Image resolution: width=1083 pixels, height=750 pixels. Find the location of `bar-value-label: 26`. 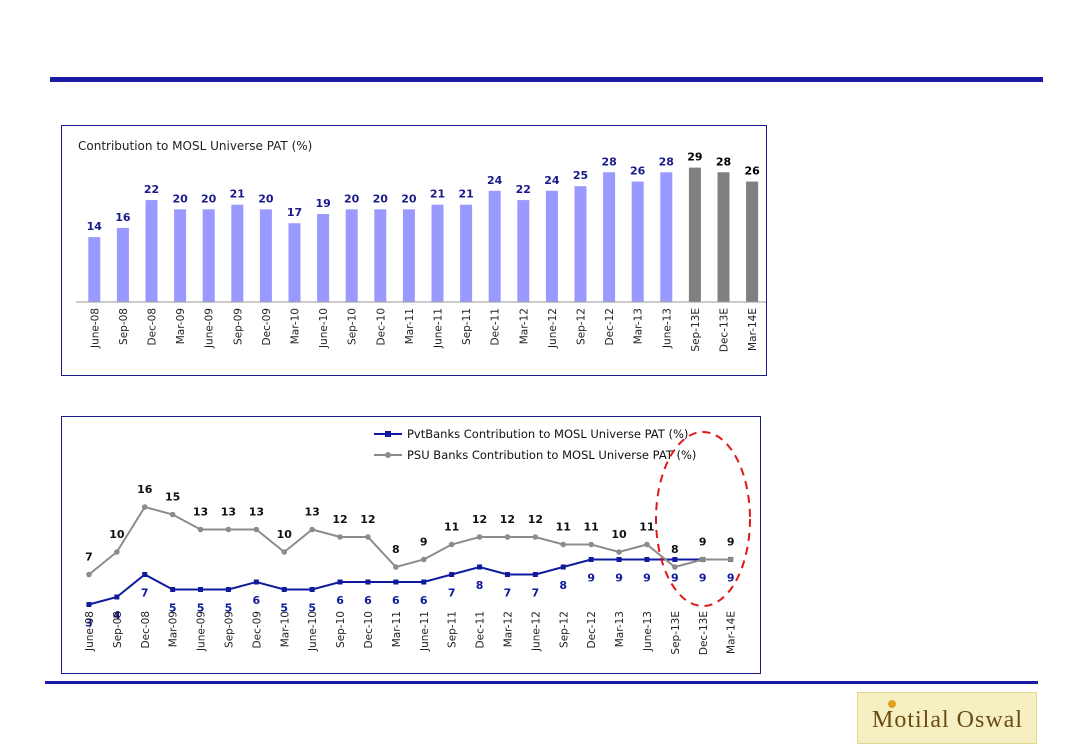

bar-value-label: 26 is located at coordinates (752, 171).